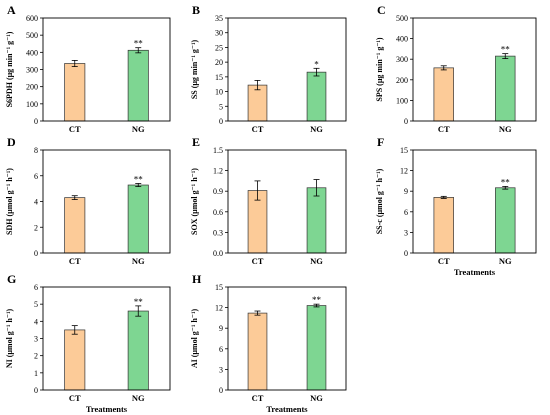 Image resolution: width=550 pixels, height=415 pixels. I want to click on y-axis-label-d: SDH (μmol g⁻¹ h⁻¹), so click(9, 201).